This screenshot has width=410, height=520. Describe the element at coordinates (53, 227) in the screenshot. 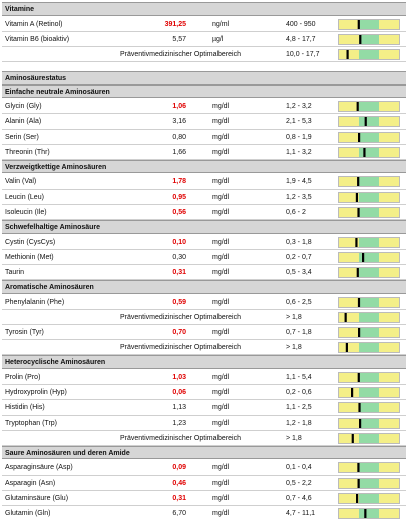

I see `section-title: Schwefelhaltige Aminosäure` at that location.